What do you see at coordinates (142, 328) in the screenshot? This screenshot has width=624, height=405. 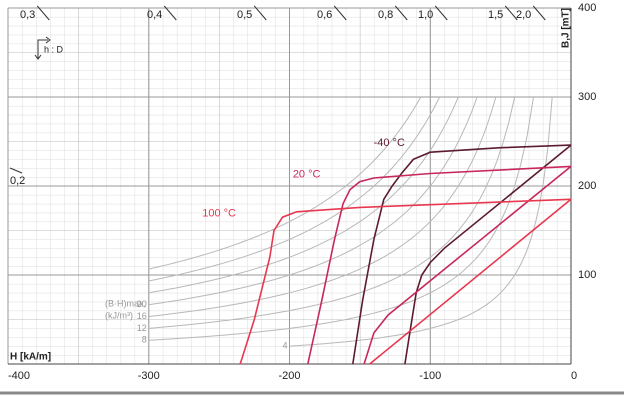 I see `bh-level-label: 12` at bounding box center [142, 328].